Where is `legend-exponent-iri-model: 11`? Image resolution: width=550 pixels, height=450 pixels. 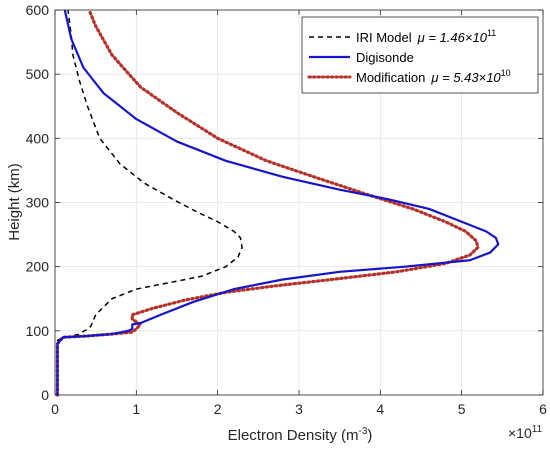
legend-exponent-iri-model: 11 is located at coordinates (491, 33).